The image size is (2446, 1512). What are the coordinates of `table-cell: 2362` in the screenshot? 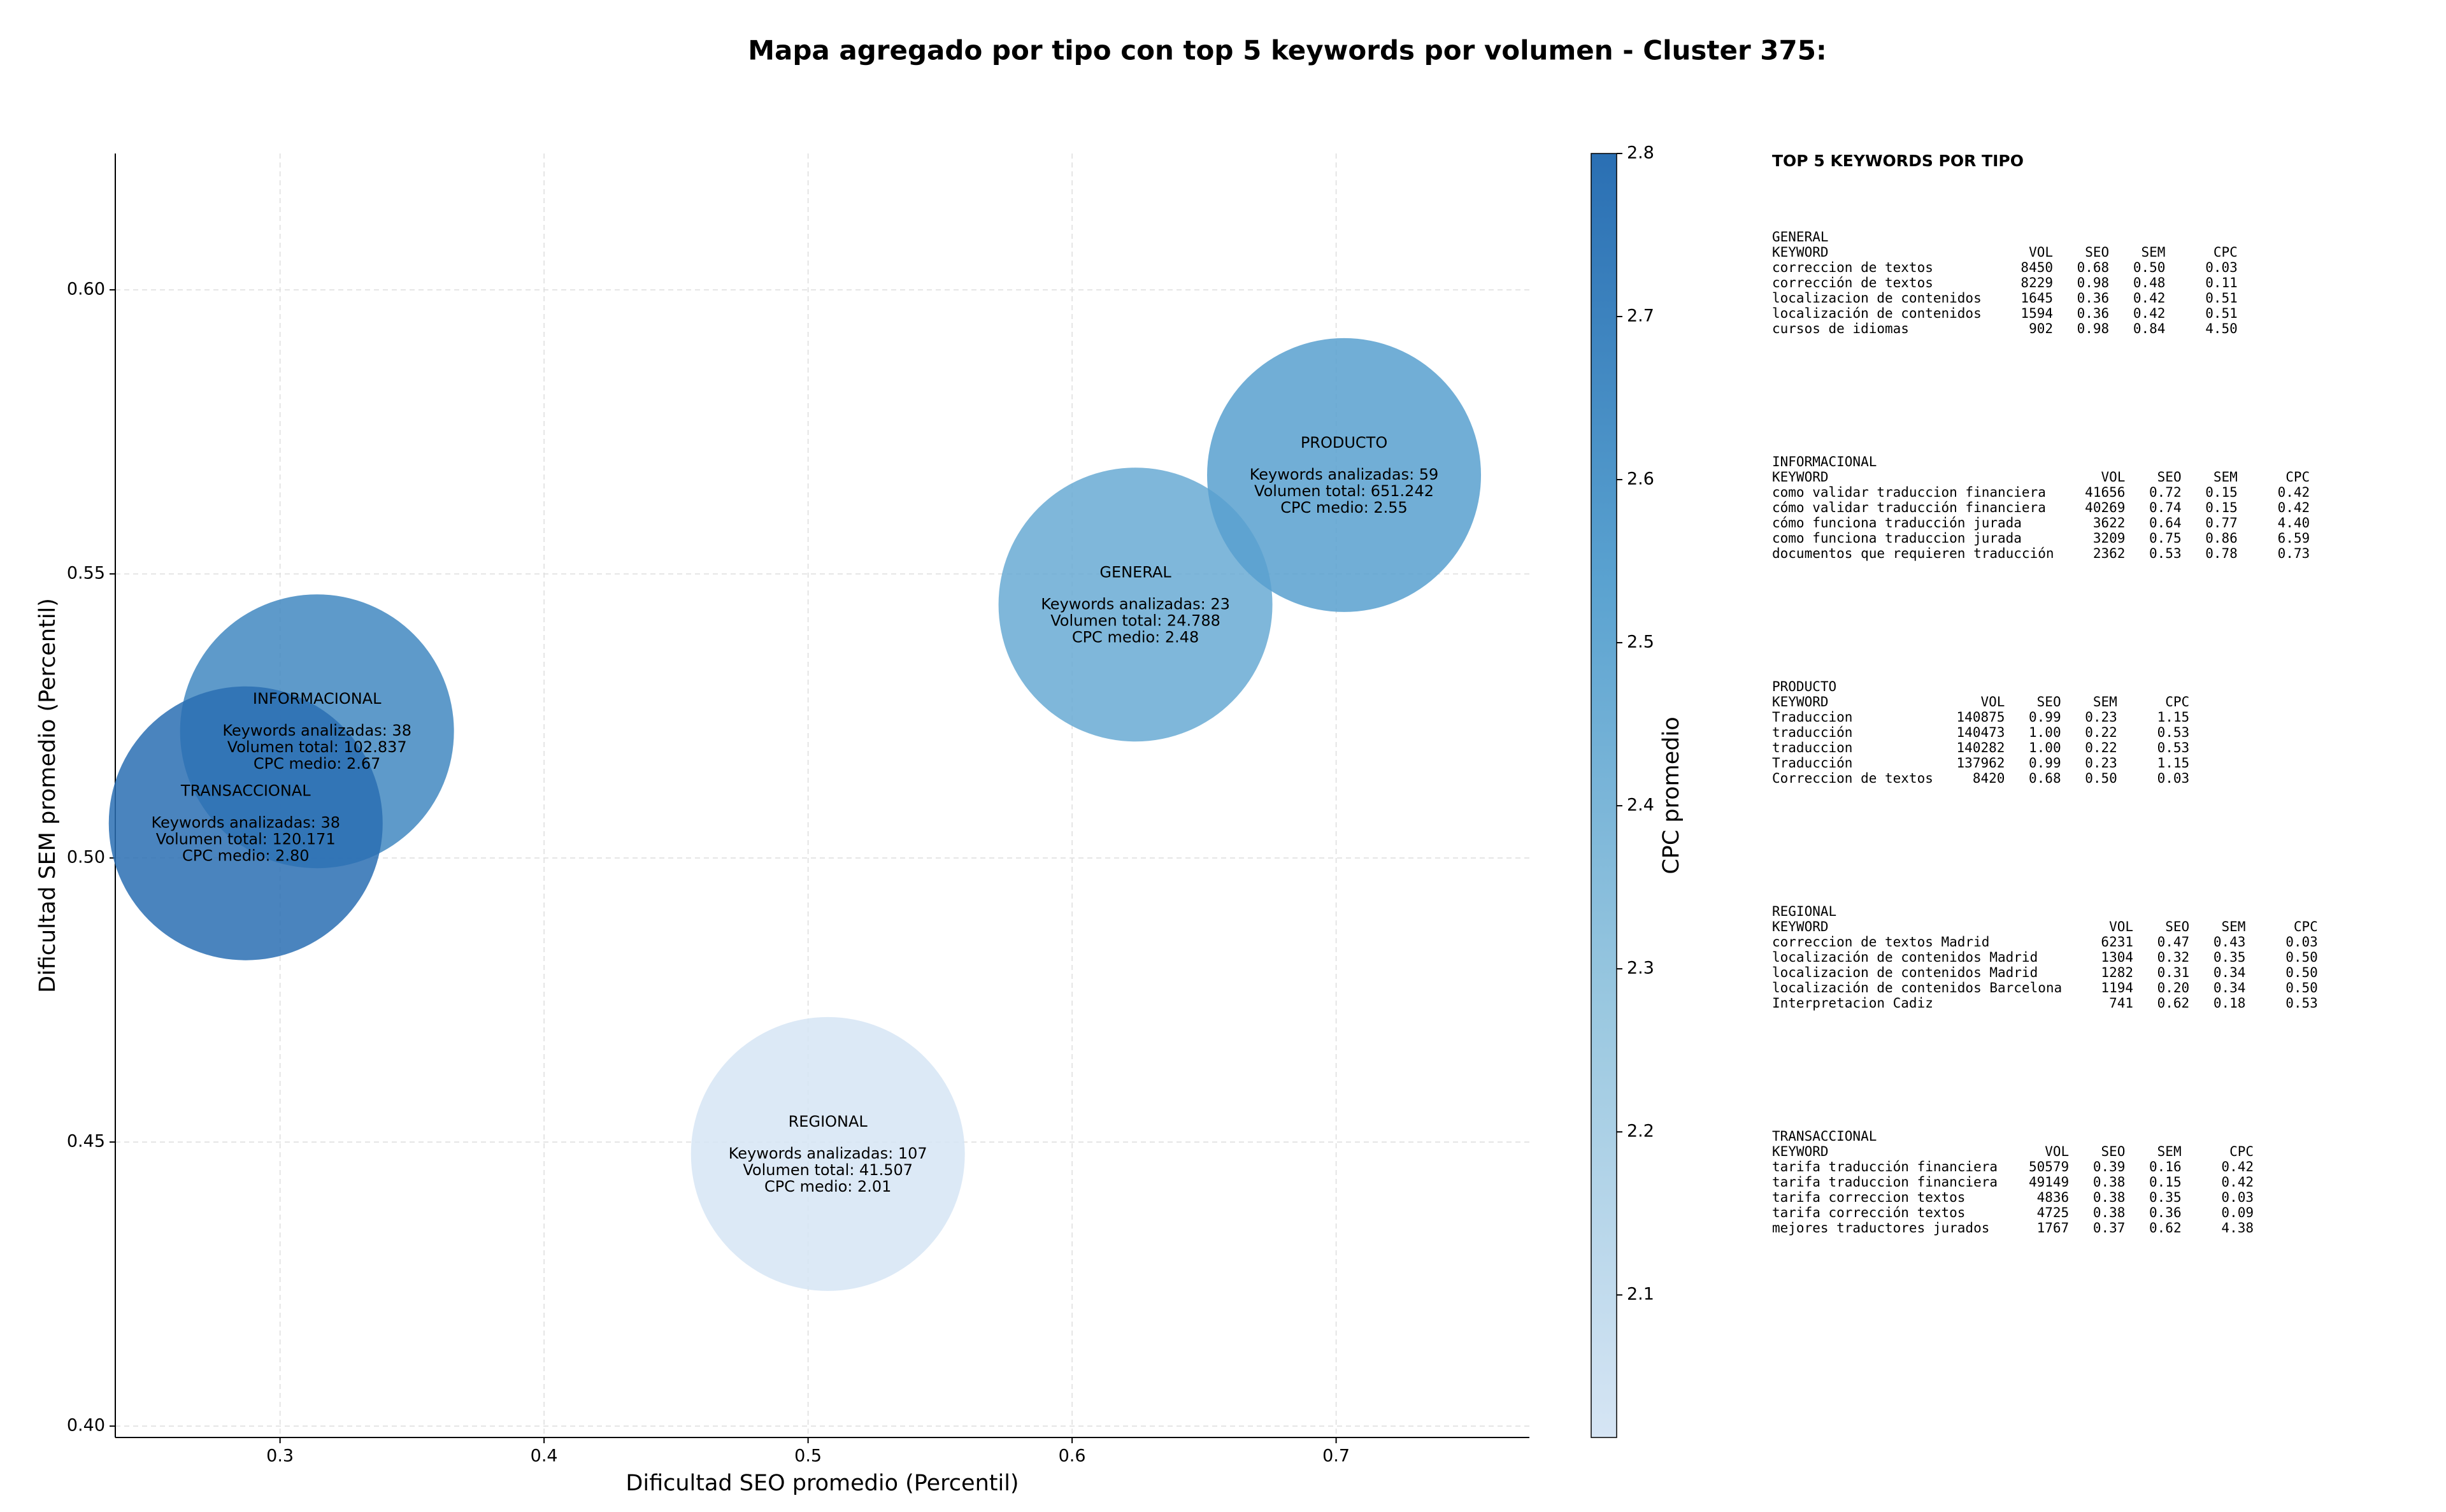 It's located at (2109, 553).